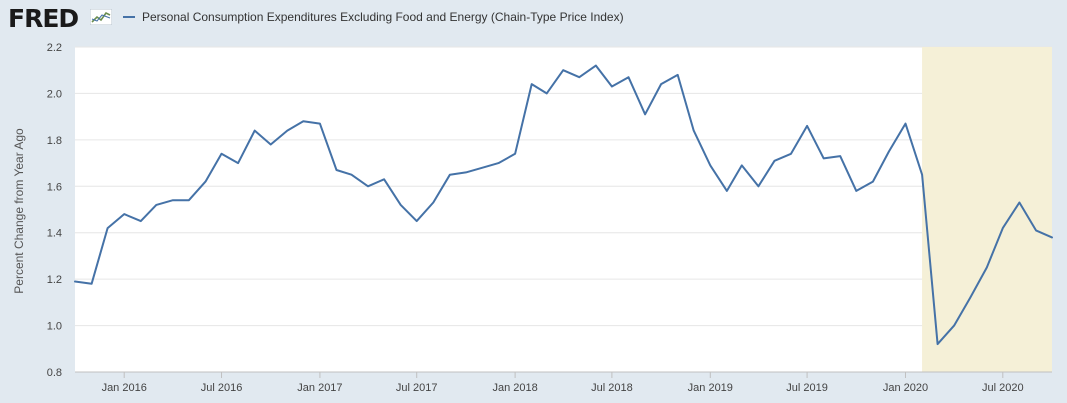  Describe the element at coordinates (417, 388) in the screenshot. I see `x-tick-label: Jul 2017` at that location.